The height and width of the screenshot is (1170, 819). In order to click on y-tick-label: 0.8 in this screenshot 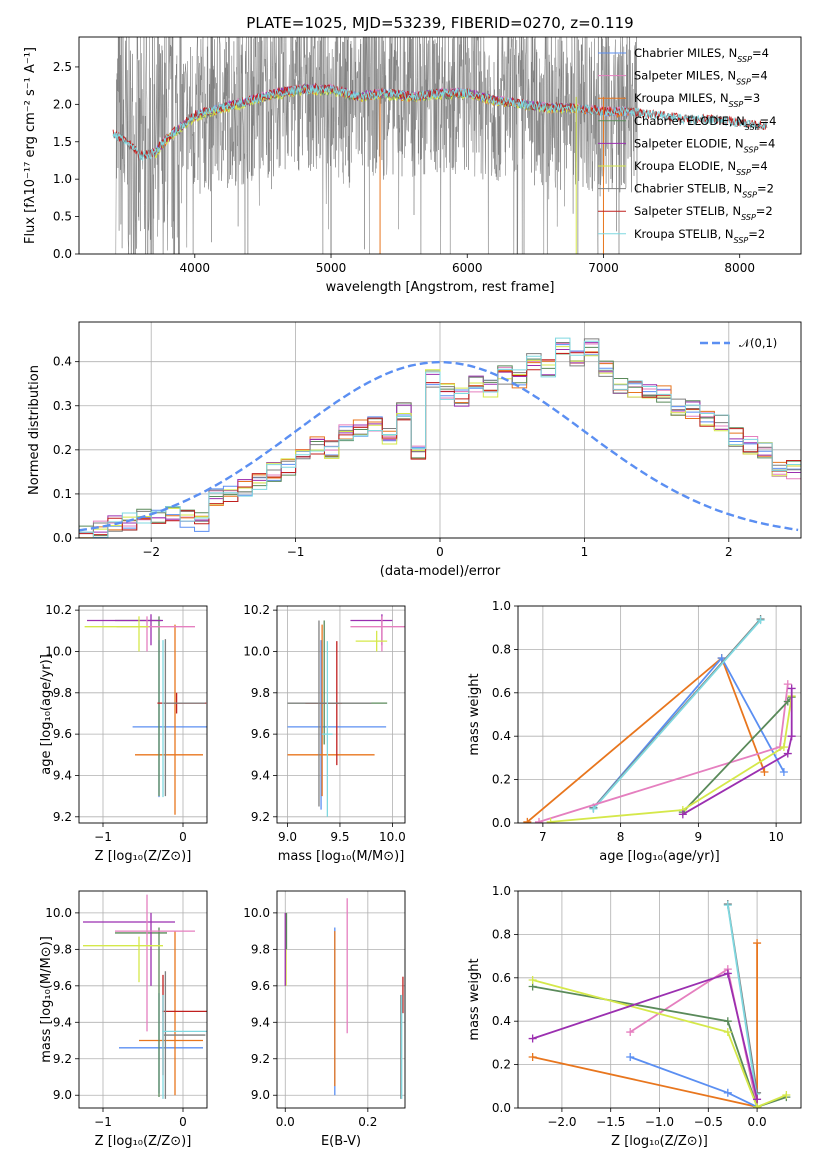, I will do `click(501, 649)`.